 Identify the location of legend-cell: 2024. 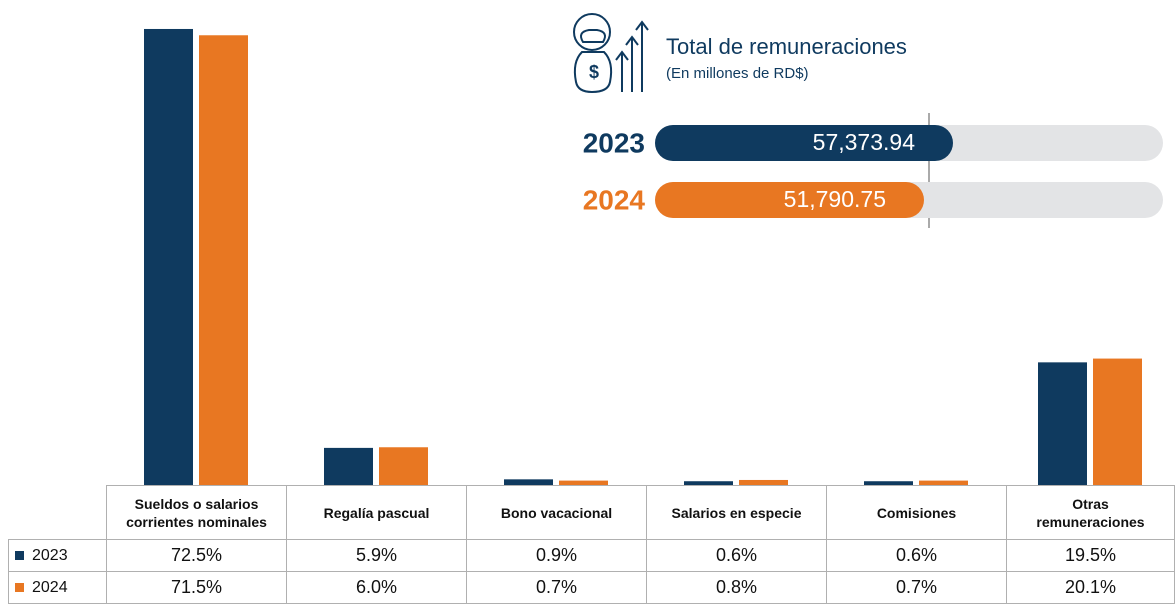
(57, 587).